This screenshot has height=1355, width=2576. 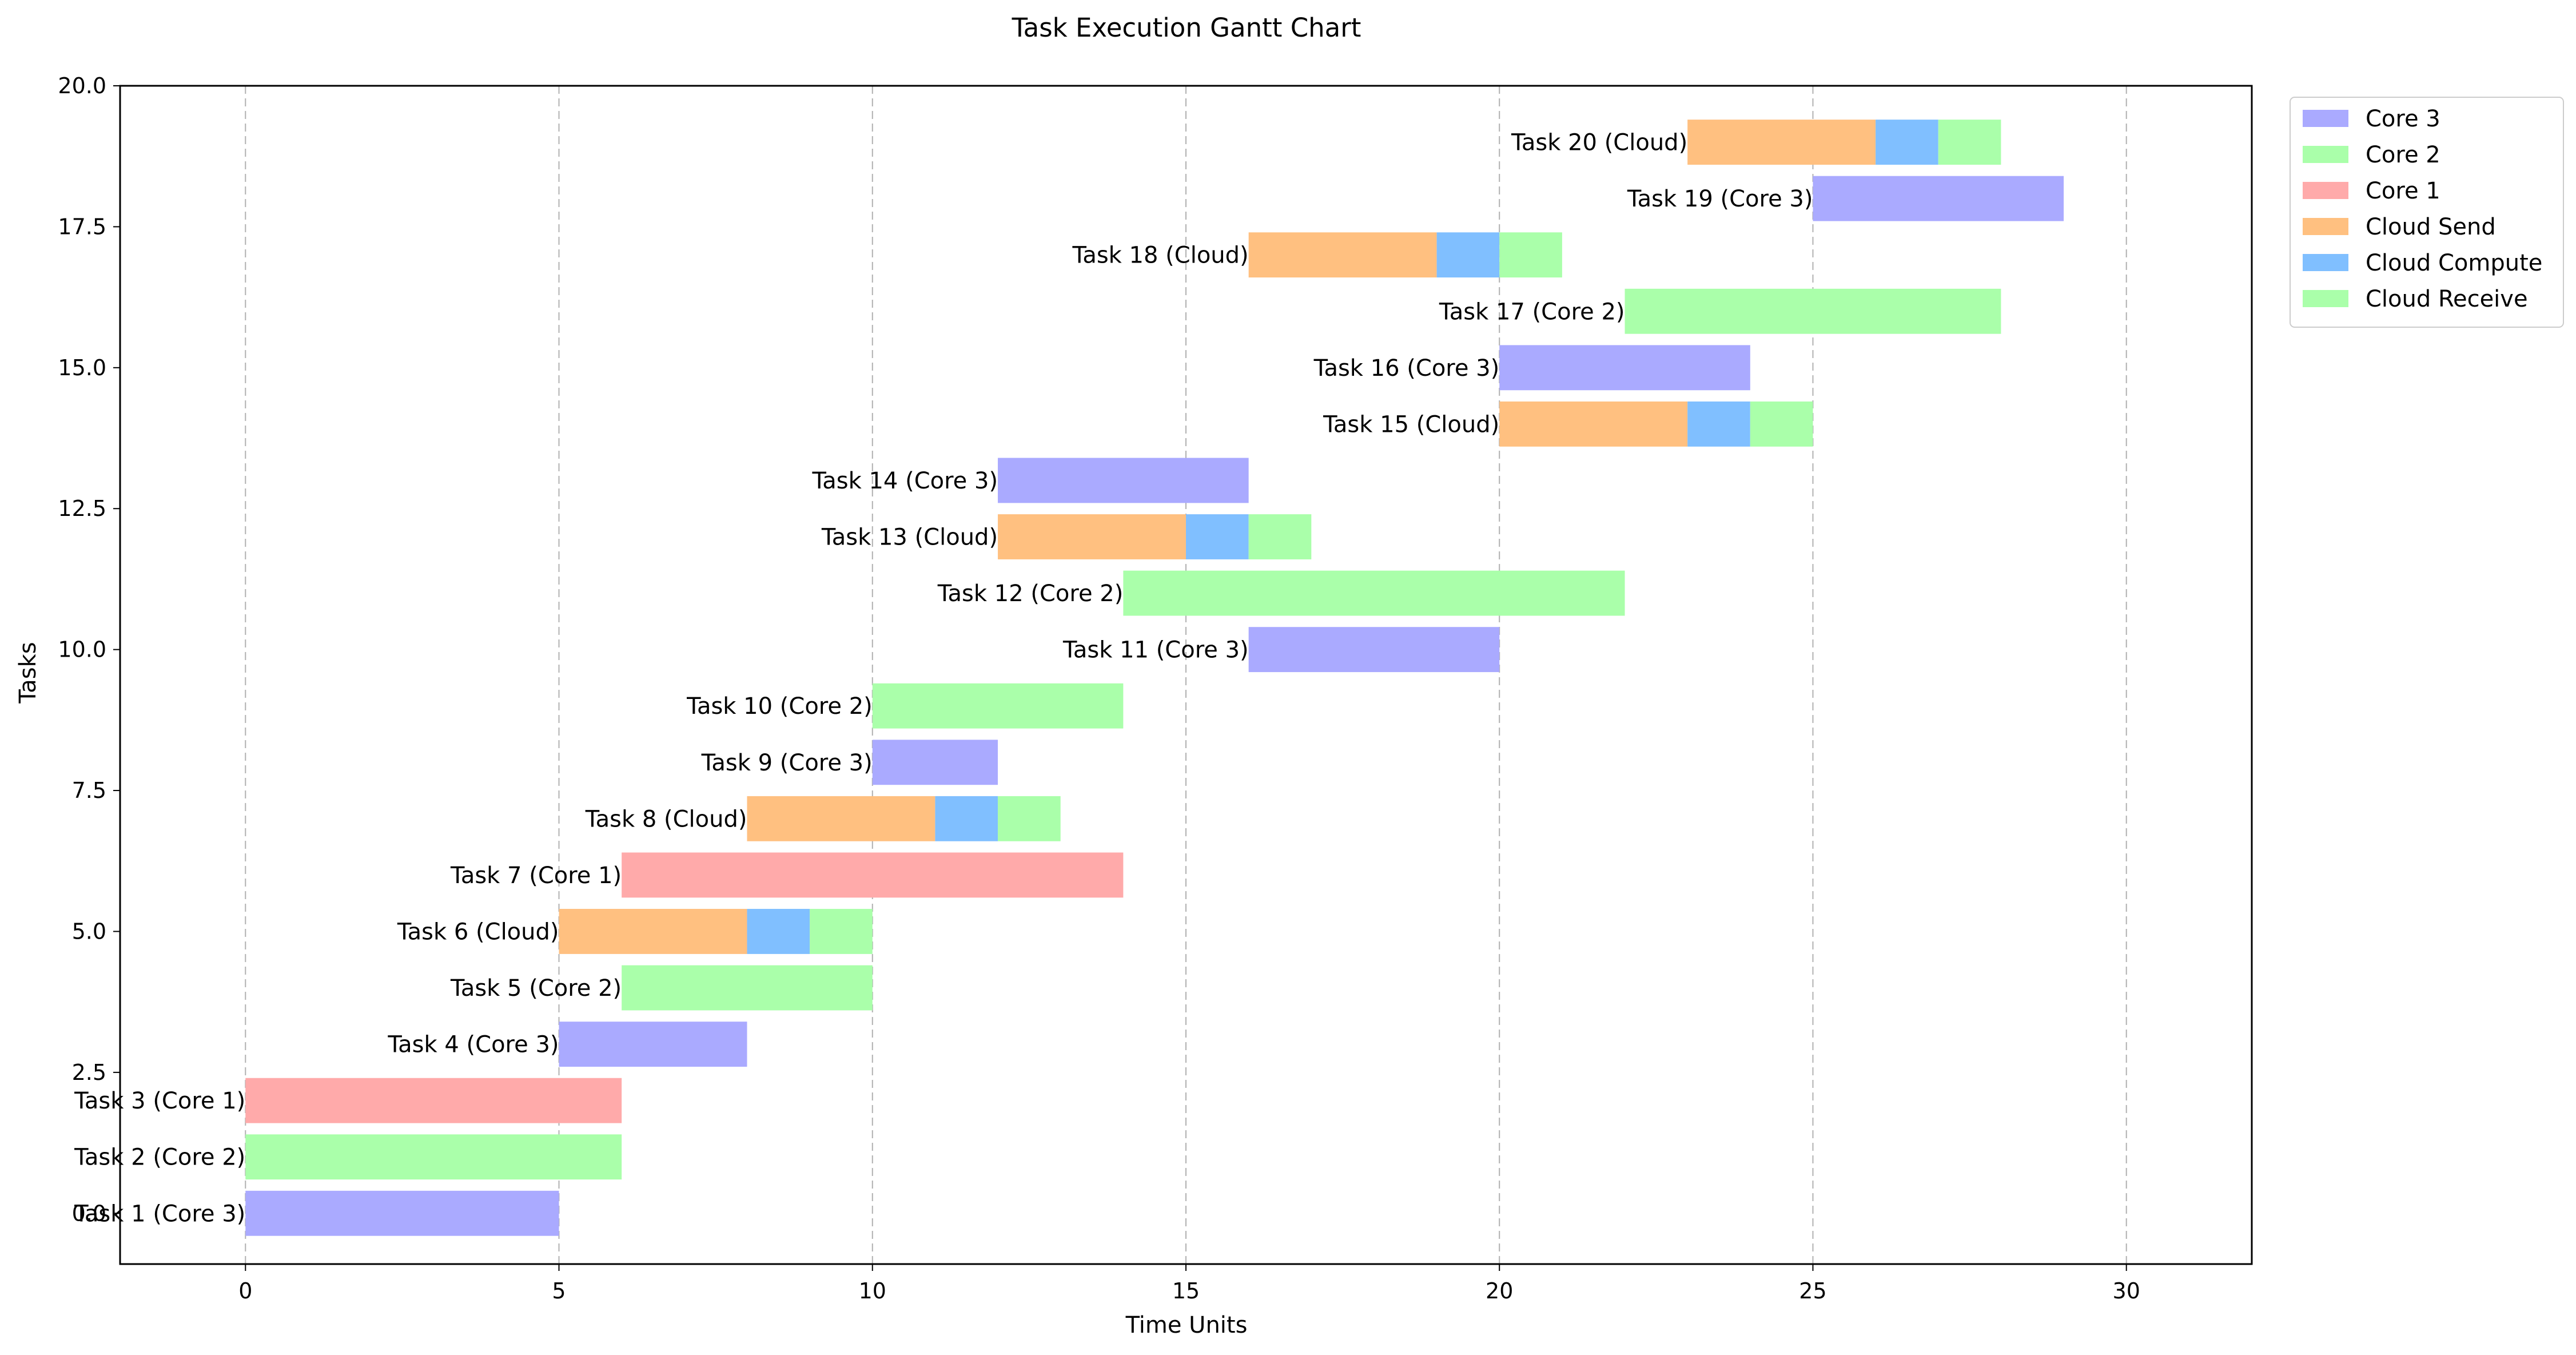 What do you see at coordinates (89, 932) in the screenshot?
I see `y-tick-label: 5.0` at bounding box center [89, 932].